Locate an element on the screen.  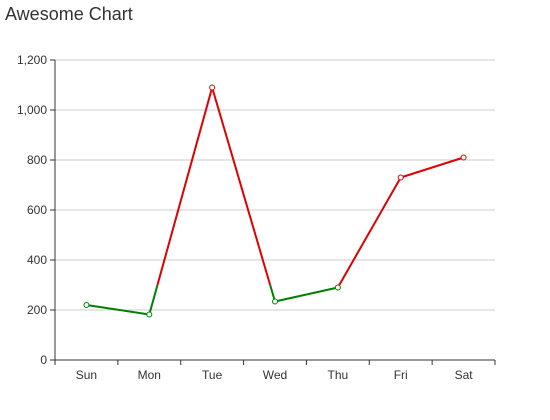
x-tick-label-wed: Wed is located at coordinates (275, 375).